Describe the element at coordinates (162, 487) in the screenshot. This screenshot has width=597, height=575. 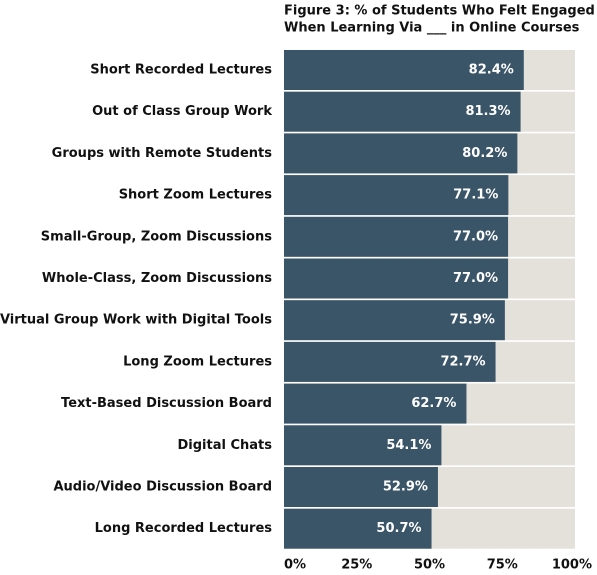
I see `category-label: Audio/Video Discussion Board` at that location.